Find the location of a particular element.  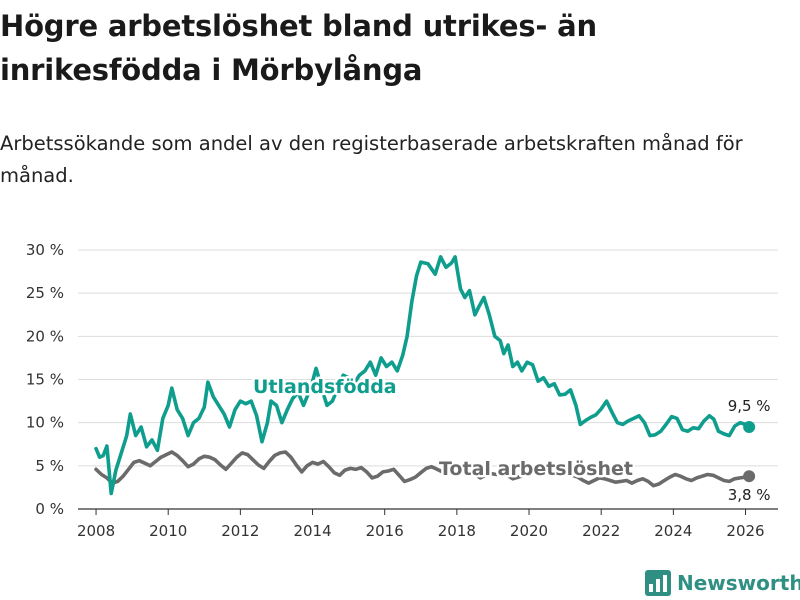

x-tick-label: 2008 is located at coordinates (96, 531).